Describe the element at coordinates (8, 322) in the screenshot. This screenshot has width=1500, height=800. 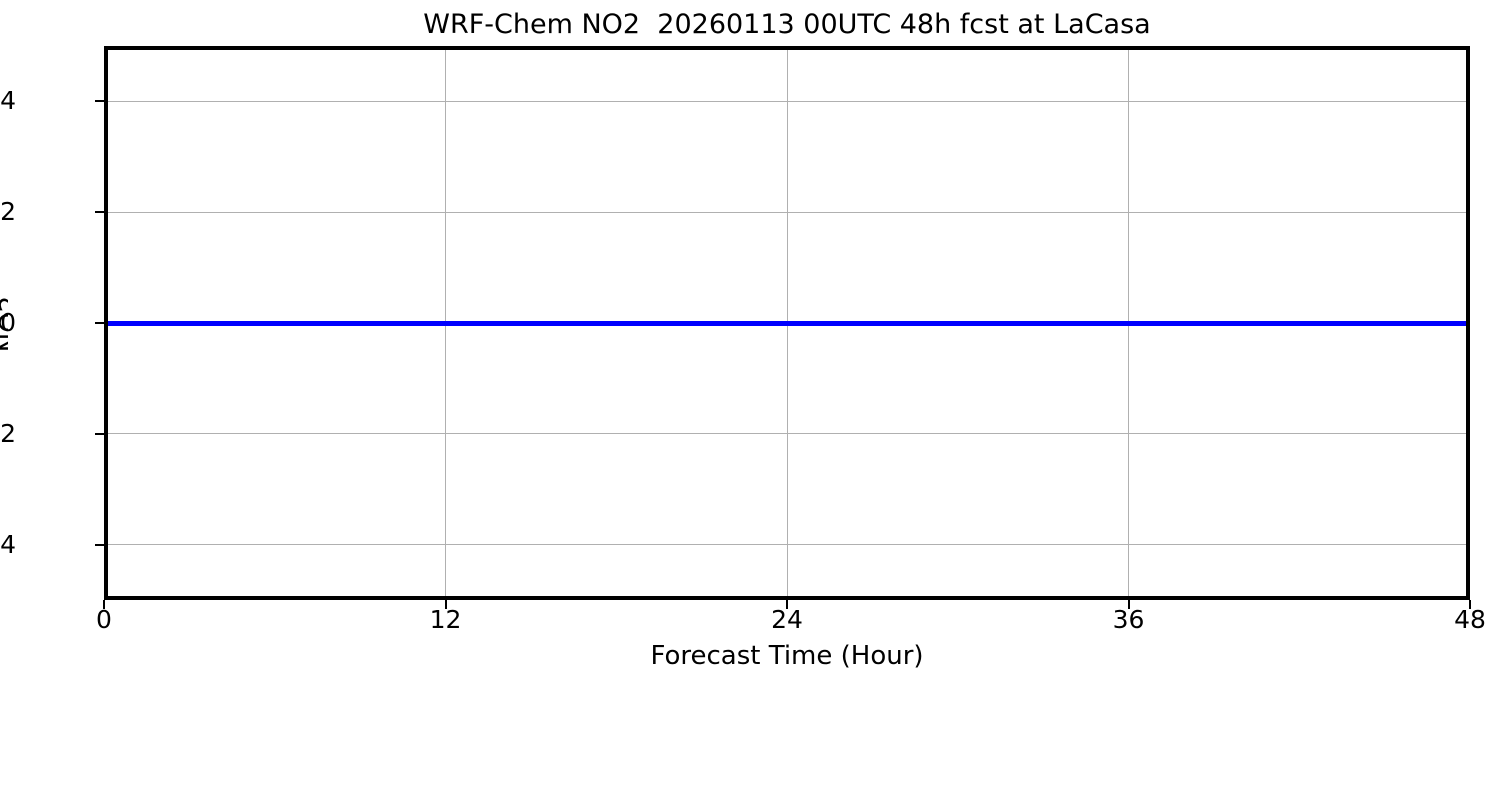
I see `tick-label-y: 0.00` at that location.